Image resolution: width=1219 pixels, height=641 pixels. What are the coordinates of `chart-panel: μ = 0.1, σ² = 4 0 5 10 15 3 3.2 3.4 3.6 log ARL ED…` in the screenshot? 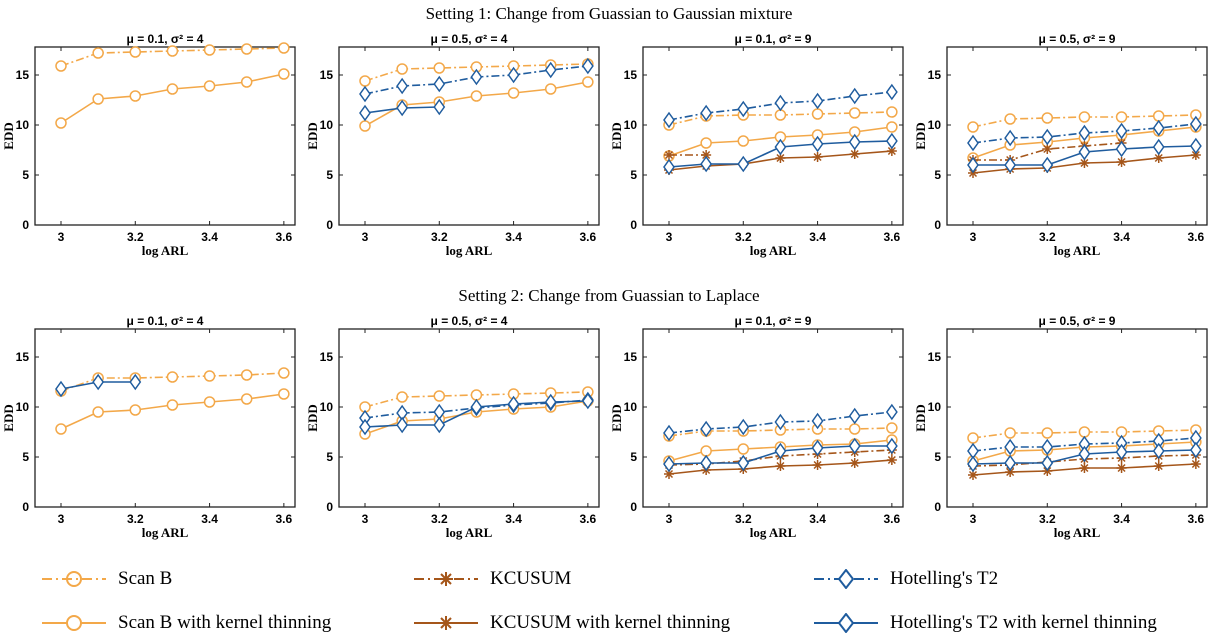 It's located at (148, 145).